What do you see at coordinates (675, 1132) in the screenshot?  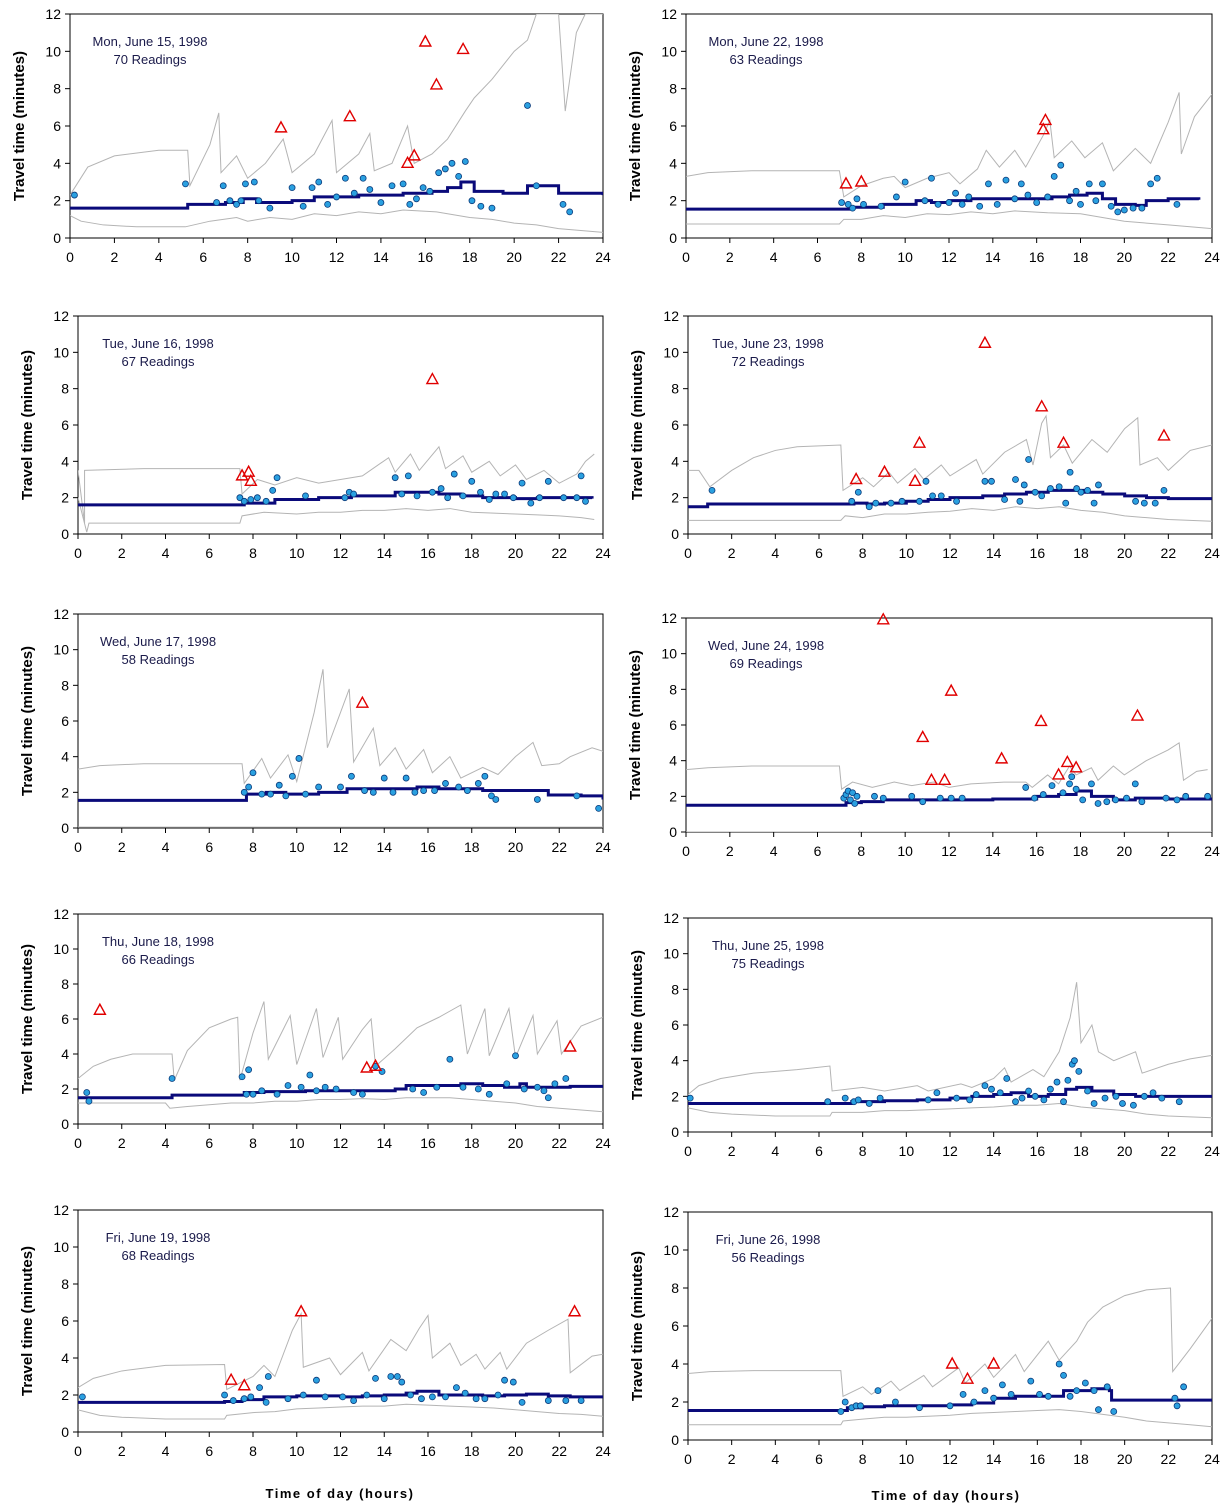 I see `panel-8-y-tick-label: 0` at bounding box center [675, 1132].